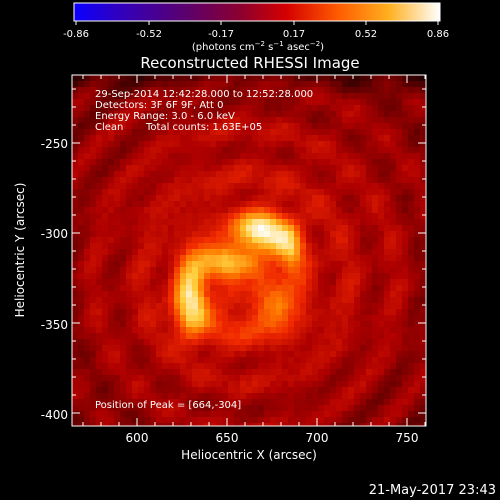 The width and height of the screenshot is (500, 500). I want to click on x-tick-label: 600, so click(137, 438).